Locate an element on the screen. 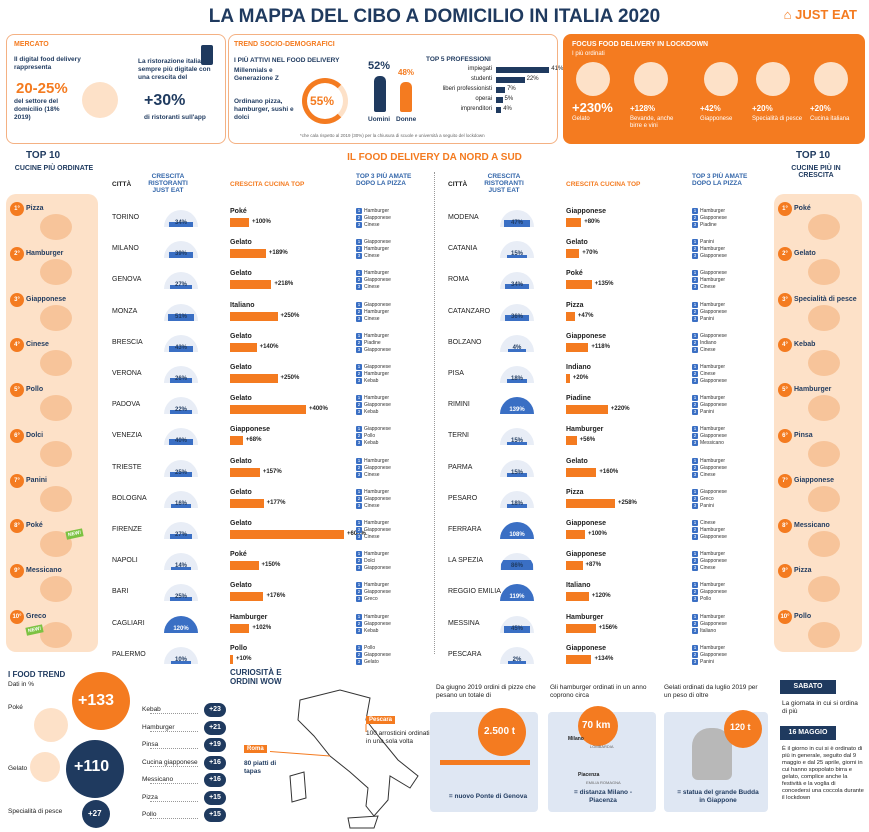 The width and height of the screenshot is (869, 832). top3-name: Pollo is located at coordinates (370, 436).